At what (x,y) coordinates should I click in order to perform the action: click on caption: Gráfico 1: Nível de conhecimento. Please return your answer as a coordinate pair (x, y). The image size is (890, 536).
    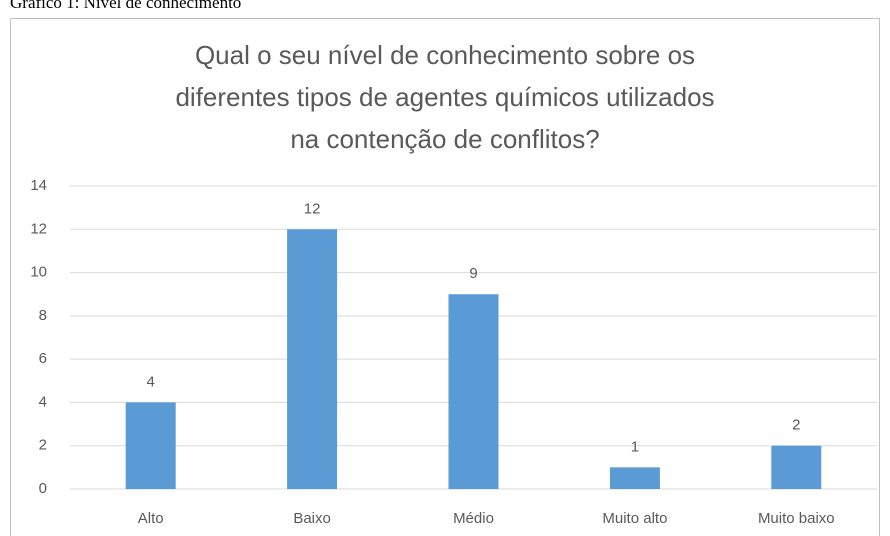
    Looking at the image, I should click on (125, 6).